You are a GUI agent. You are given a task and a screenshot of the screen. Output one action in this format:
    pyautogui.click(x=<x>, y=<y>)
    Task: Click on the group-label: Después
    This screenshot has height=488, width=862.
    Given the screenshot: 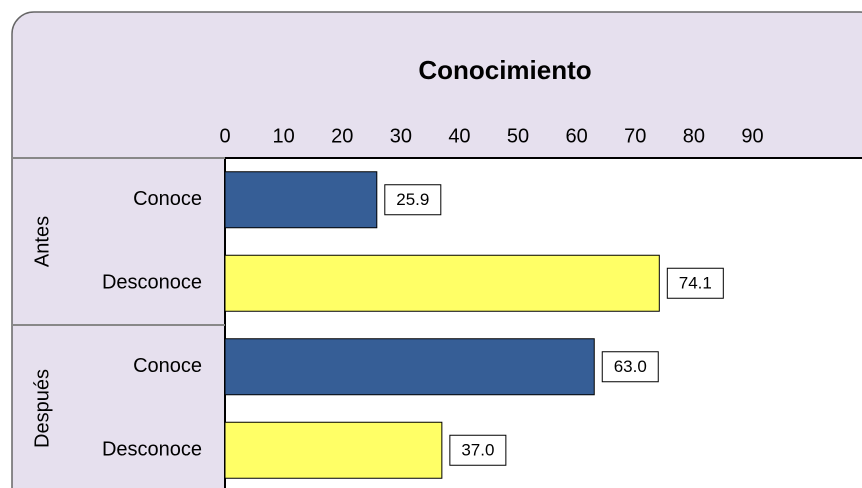 What is the action you would take?
    pyautogui.click(x=42, y=408)
    